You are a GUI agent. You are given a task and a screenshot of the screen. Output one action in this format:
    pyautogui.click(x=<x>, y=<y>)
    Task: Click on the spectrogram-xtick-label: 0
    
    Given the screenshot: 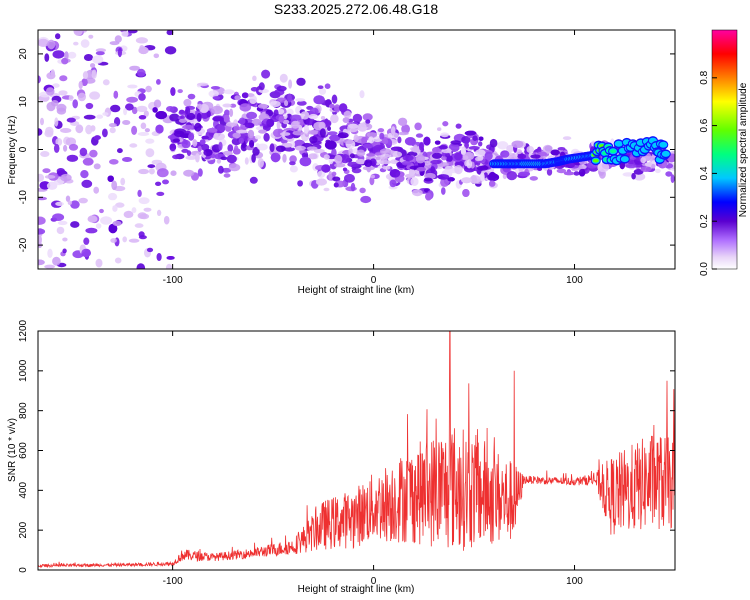 What is the action you would take?
    pyautogui.click(x=374, y=280)
    